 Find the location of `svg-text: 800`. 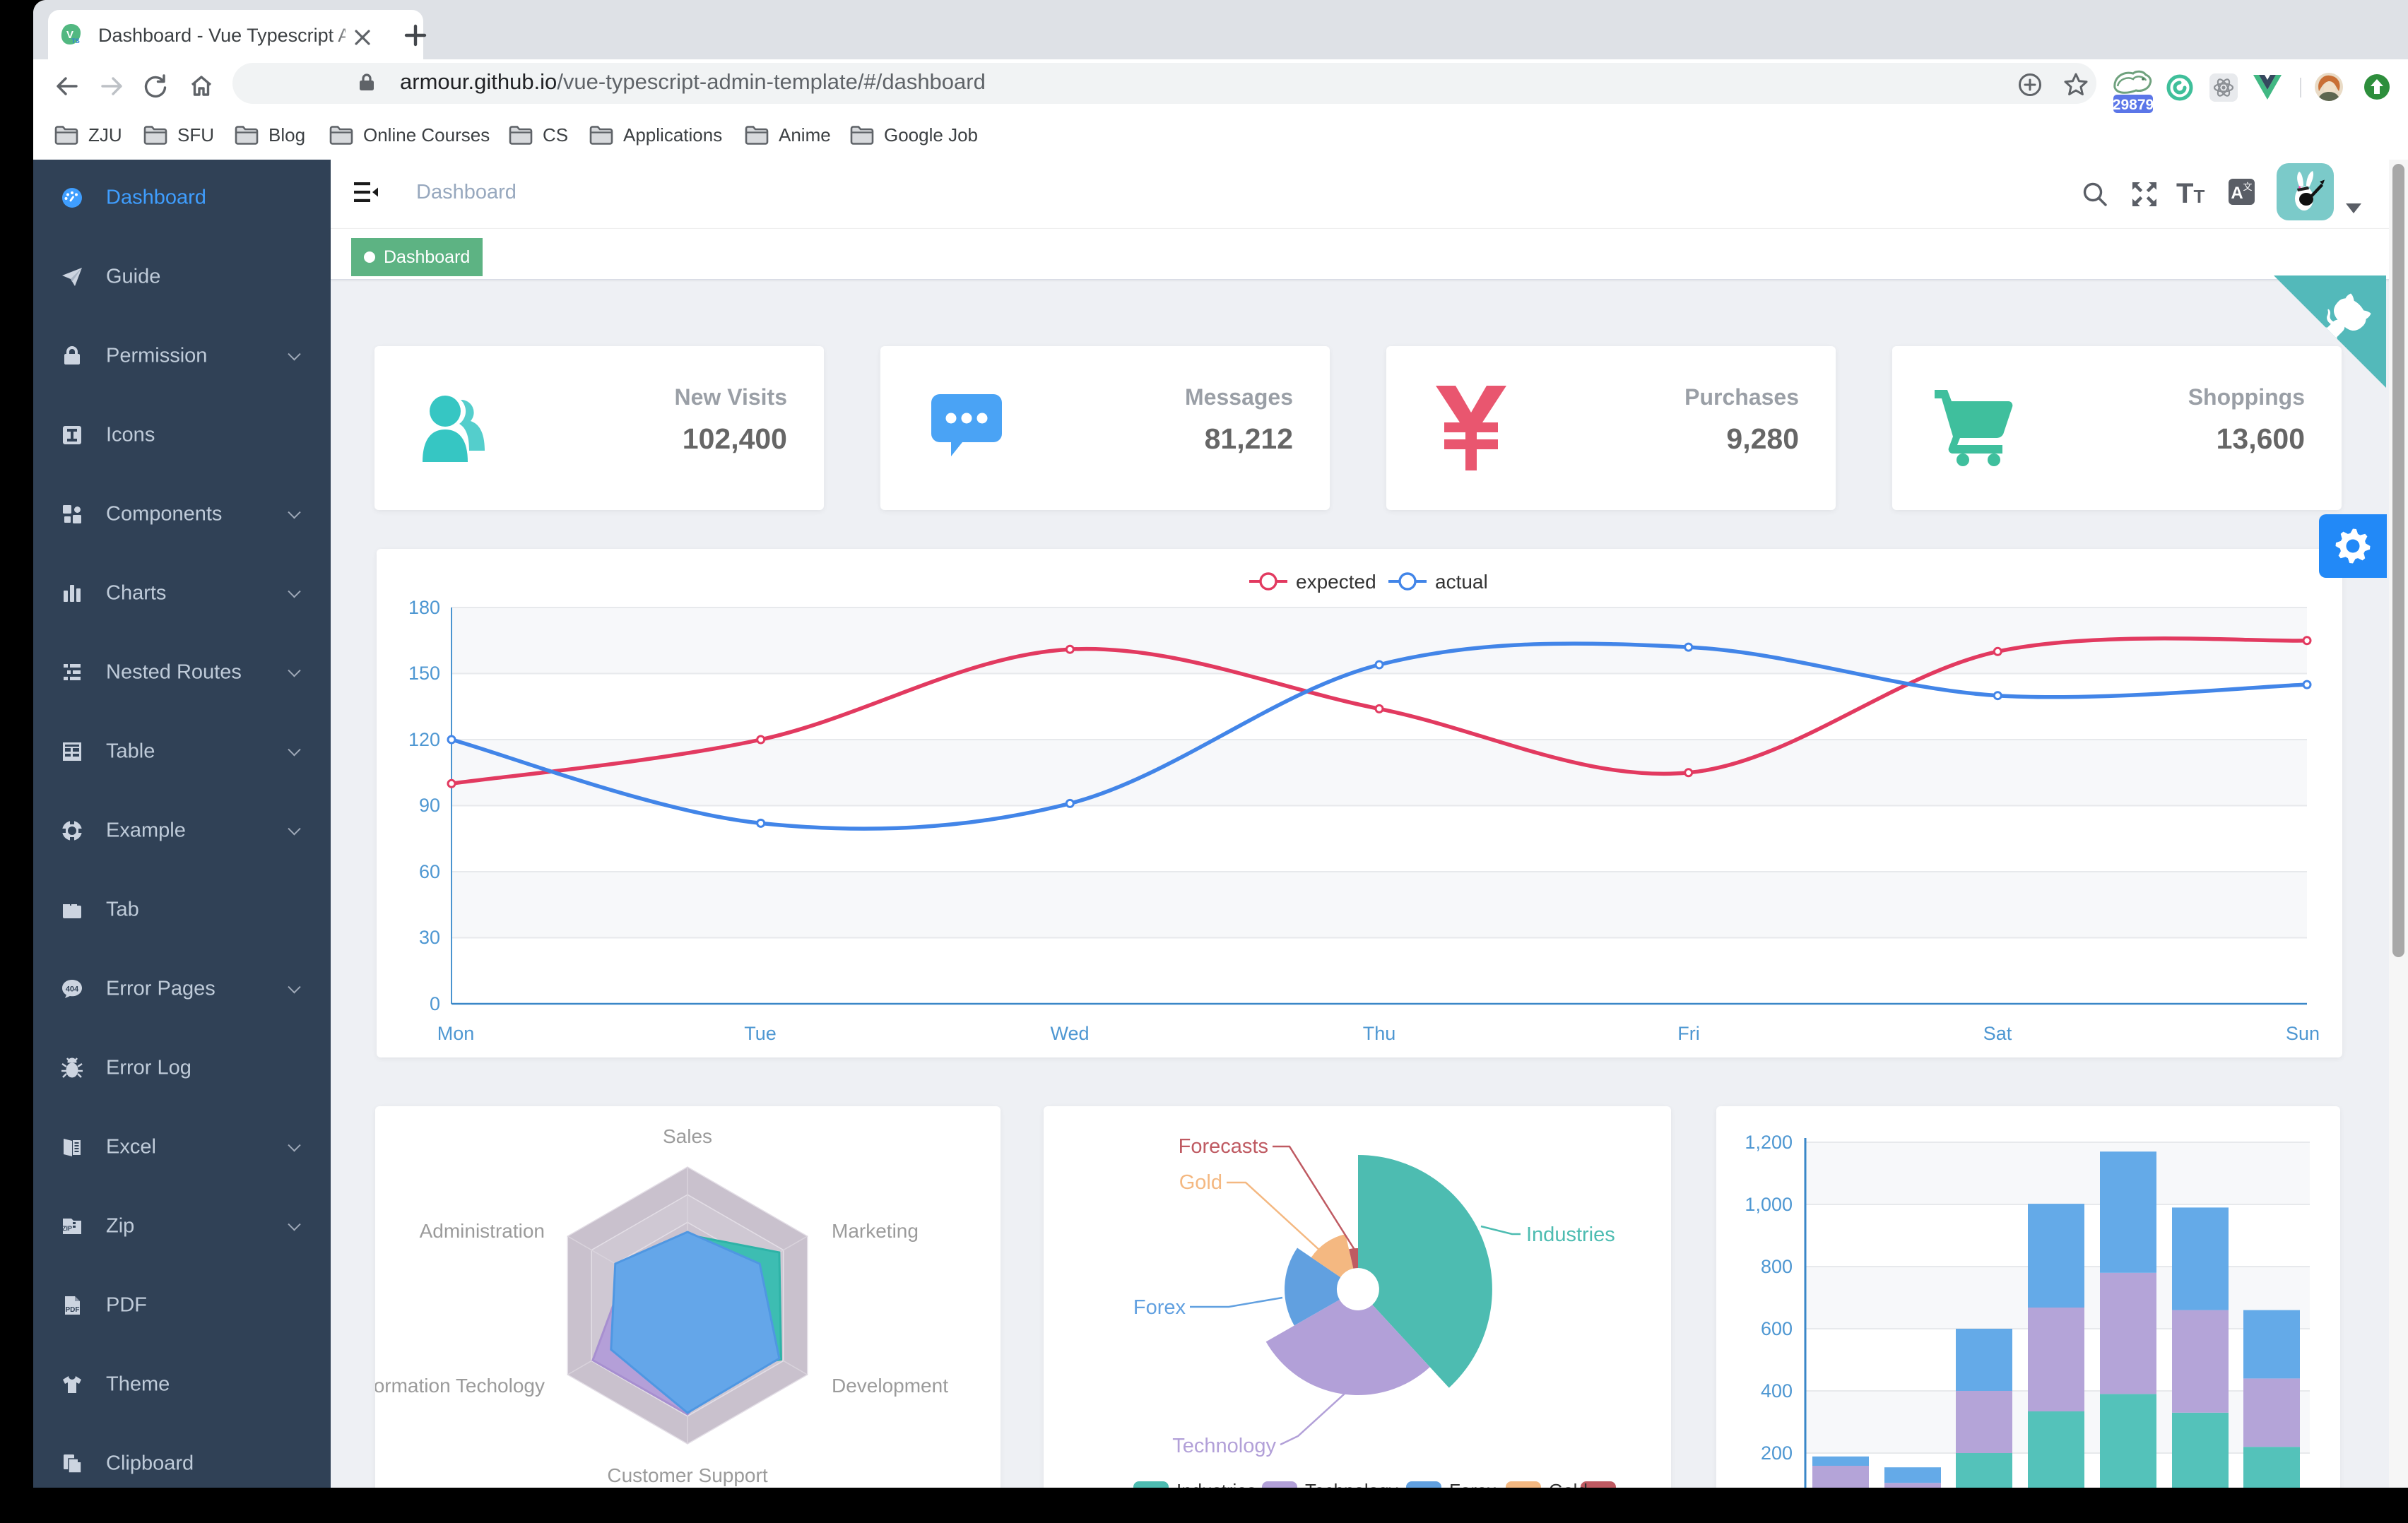

svg-text: 800 is located at coordinates (1777, 1266).